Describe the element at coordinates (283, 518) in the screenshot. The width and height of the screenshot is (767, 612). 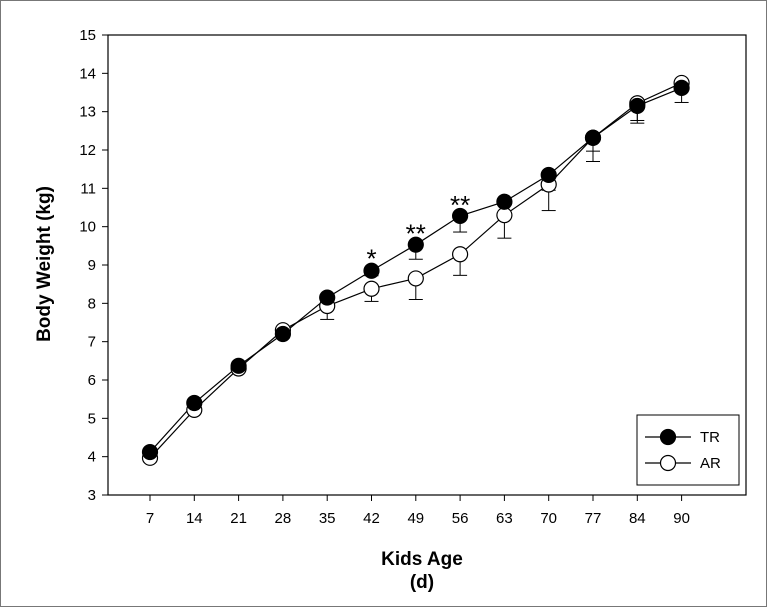
I see `x-tick-label: 28` at that location.